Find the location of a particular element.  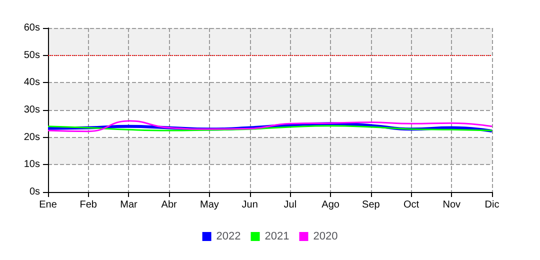

x-tick-label: Nov is located at coordinates (451, 205).